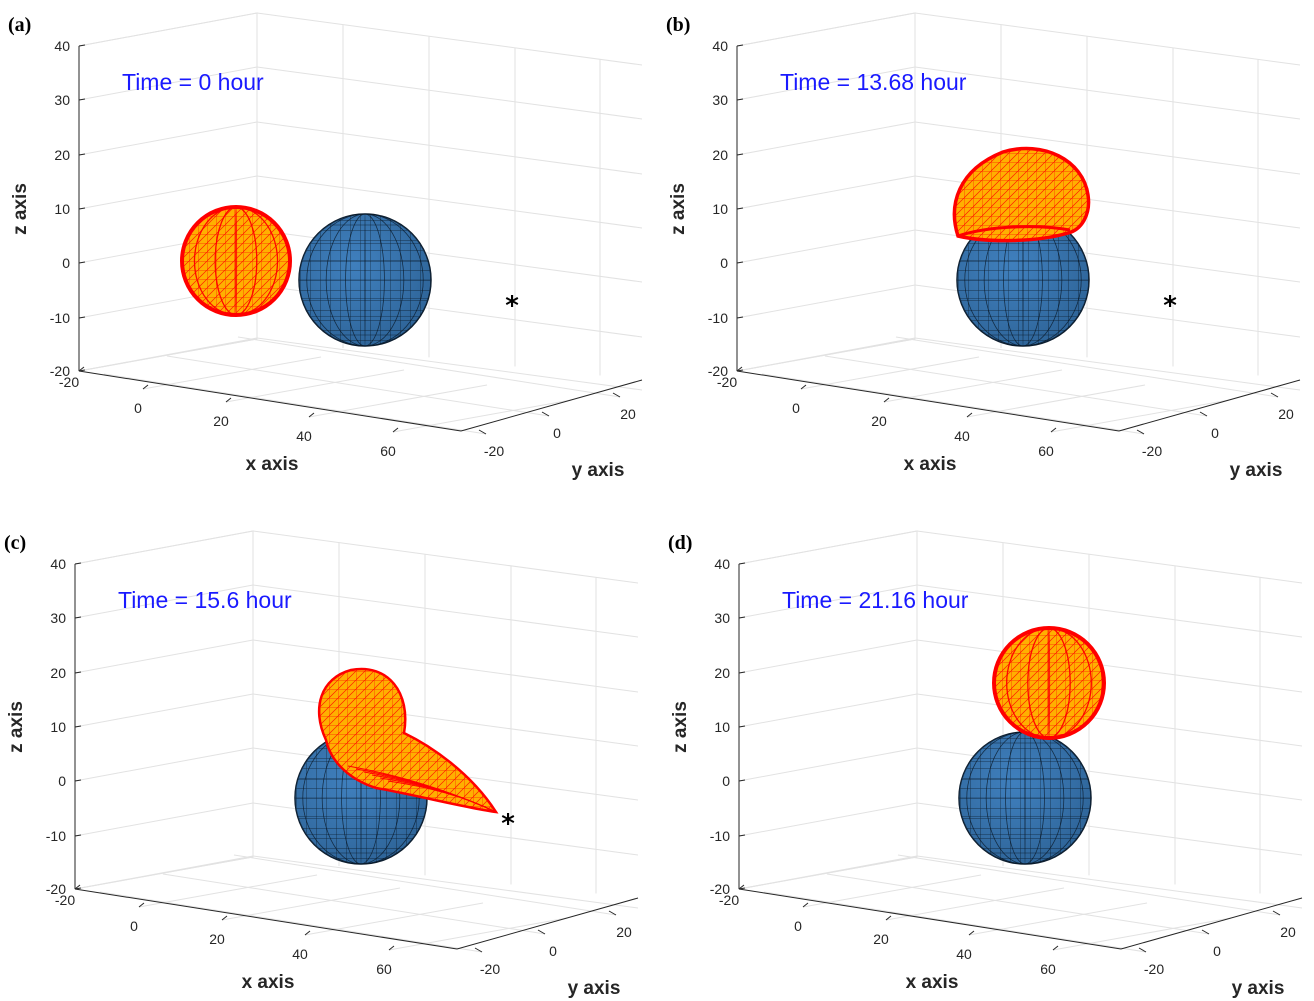 Image resolution: width=1314 pixels, height=1001 pixels. What do you see at coordinates (726, 781) in the screenshot?
I see `z-tick-label: 0` at bounding box center [726, 781].